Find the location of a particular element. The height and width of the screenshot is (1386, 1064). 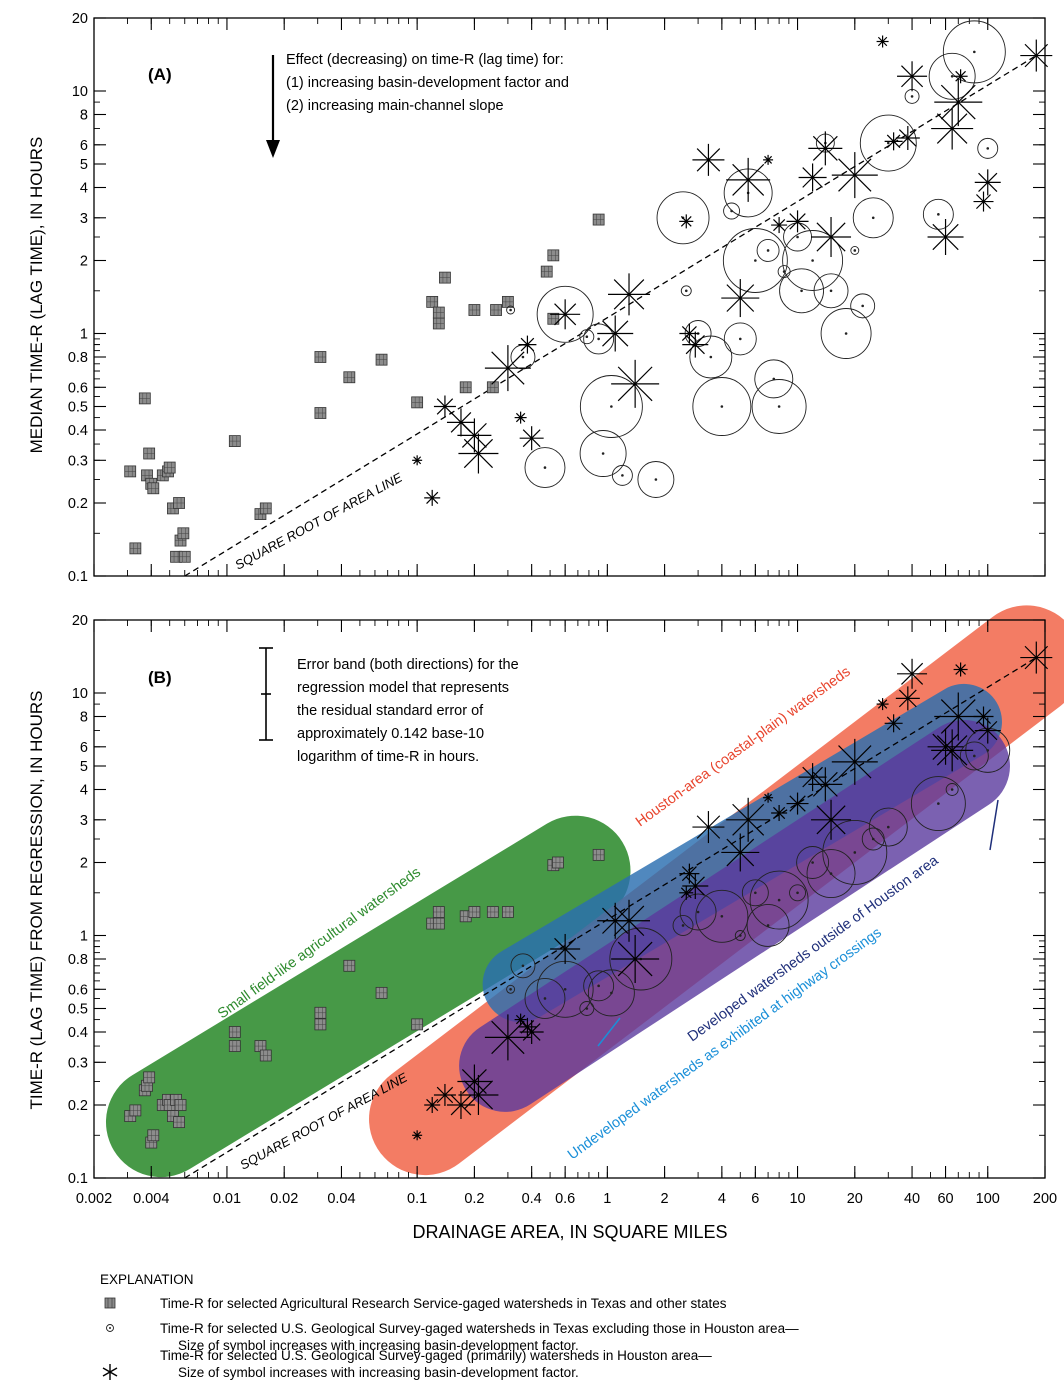

x-tick-label: 0.02 is located at coordinates (284, 1199).